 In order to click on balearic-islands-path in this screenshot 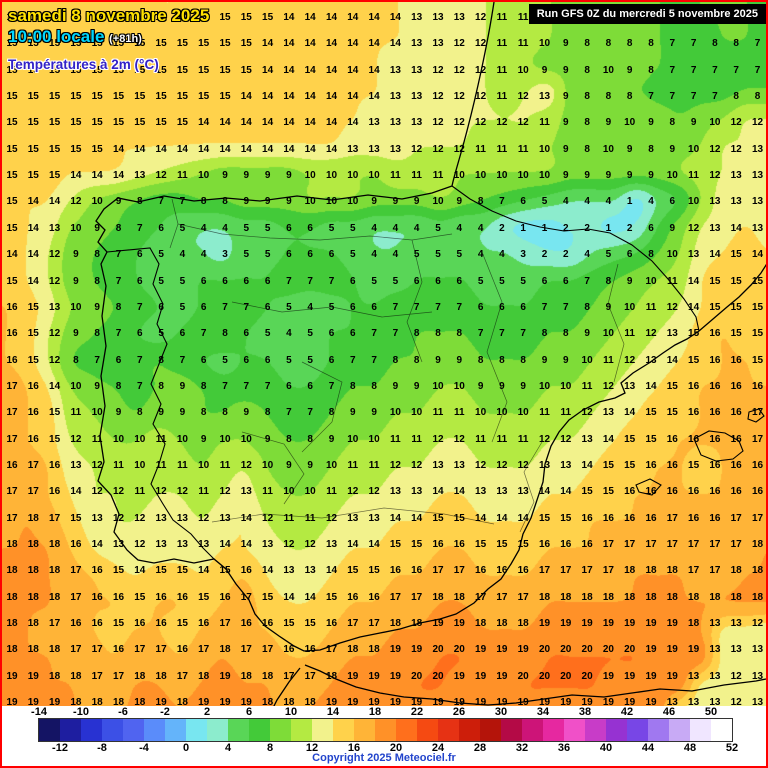, I will do `click(700, 452)`.